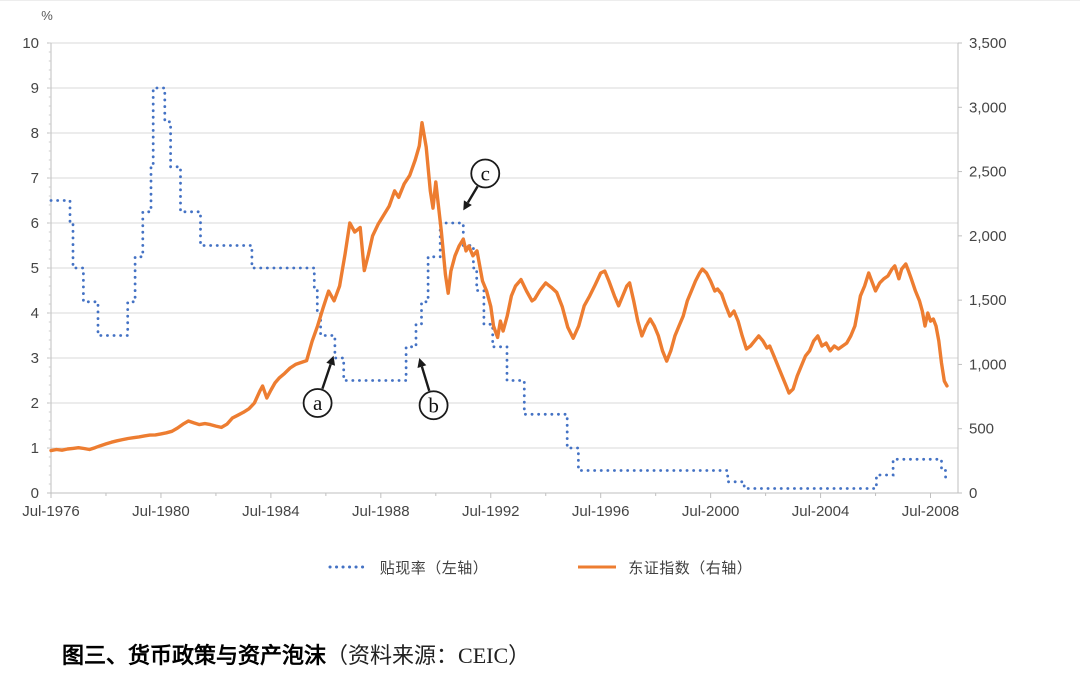 This screenshot has height=683, width=1080. I want to click on left-axis-tick-label: 4, so click(35, 313).